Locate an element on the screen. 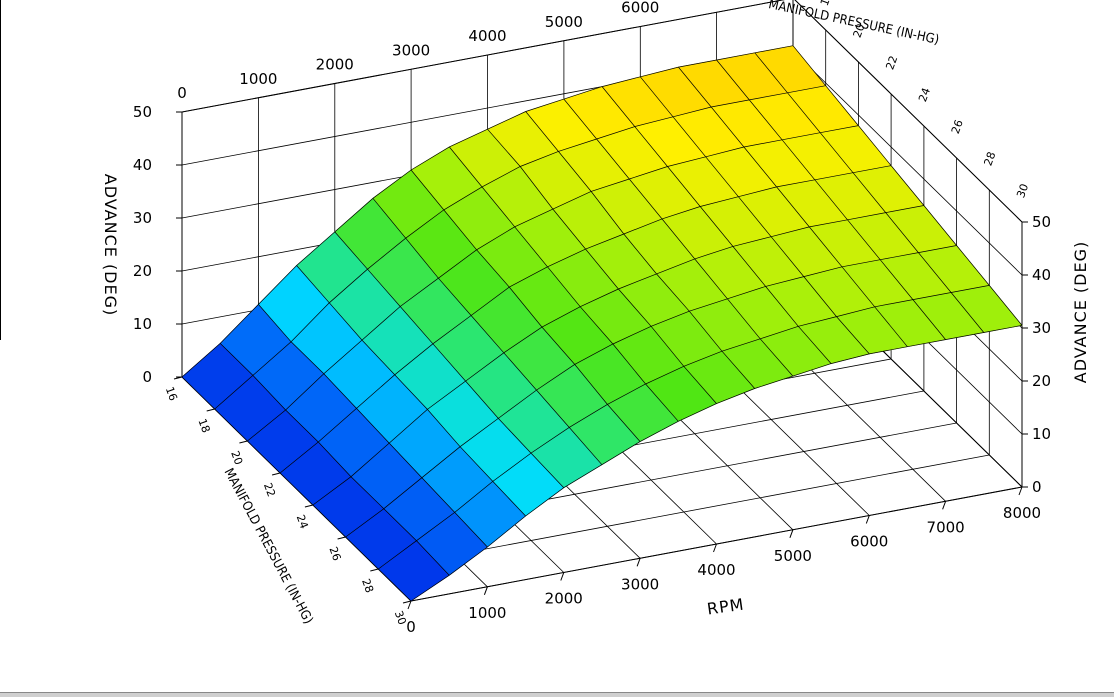 The width and height of the screenshot is (1114, 697). window-edge-line is located at coordinates (0, 170).